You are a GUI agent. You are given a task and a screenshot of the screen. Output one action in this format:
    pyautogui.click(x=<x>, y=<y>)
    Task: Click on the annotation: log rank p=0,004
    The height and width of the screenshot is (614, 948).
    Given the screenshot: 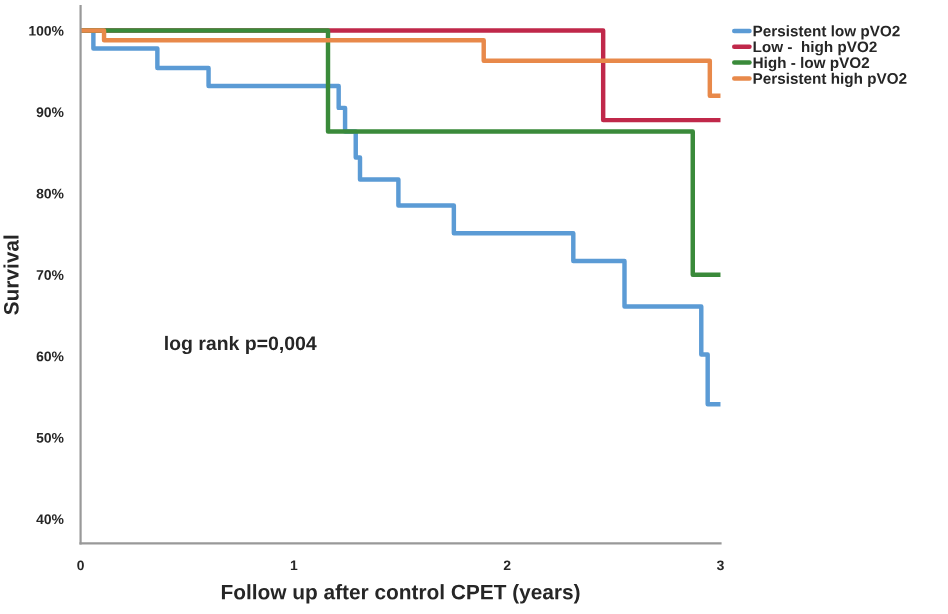 What is the action you would take?
    pyautogui.click(x=241, y=345)
    